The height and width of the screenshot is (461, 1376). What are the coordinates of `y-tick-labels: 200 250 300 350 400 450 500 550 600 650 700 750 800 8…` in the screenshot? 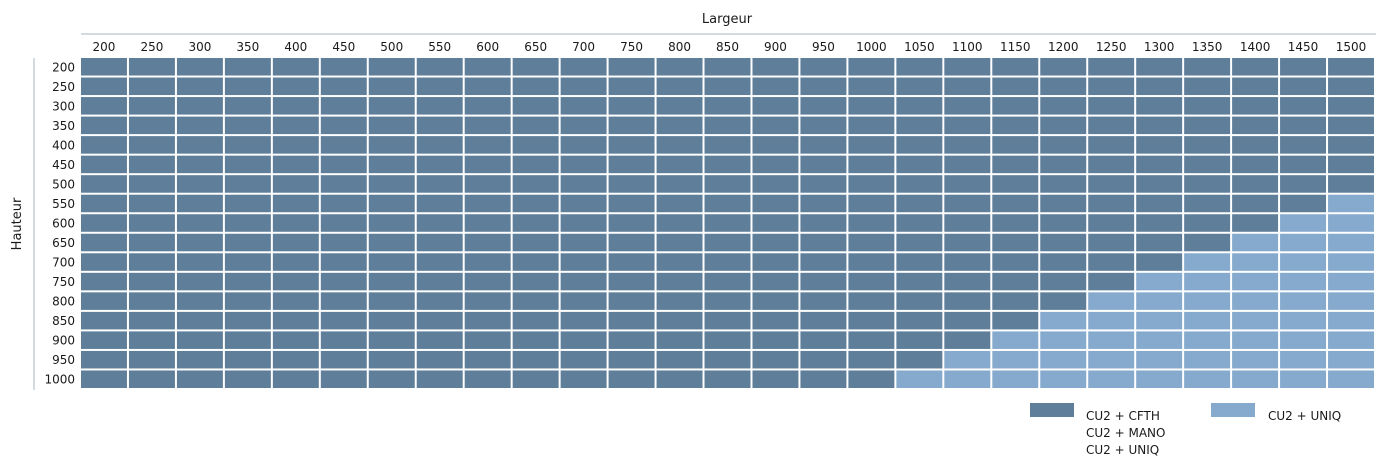 It's located at (59, 223).